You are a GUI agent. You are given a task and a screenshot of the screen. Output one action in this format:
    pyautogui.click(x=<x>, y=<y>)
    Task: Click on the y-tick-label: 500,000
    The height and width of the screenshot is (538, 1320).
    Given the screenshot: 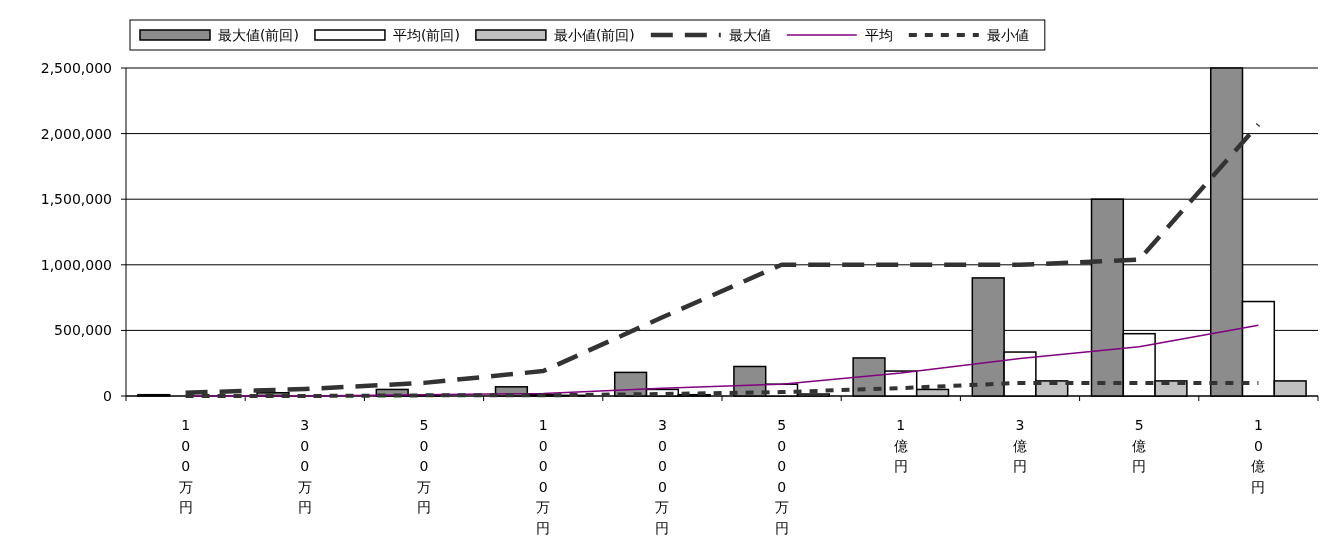 What is the action you would take?
    pyautogui.click(x=83, y=330)
    